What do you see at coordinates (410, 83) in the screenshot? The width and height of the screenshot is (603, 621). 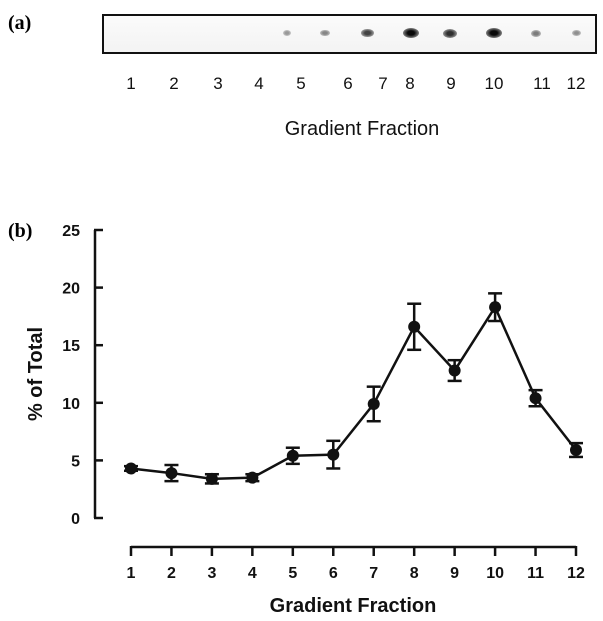 I see `lane-label: 8` at bounding box center [410, 83].